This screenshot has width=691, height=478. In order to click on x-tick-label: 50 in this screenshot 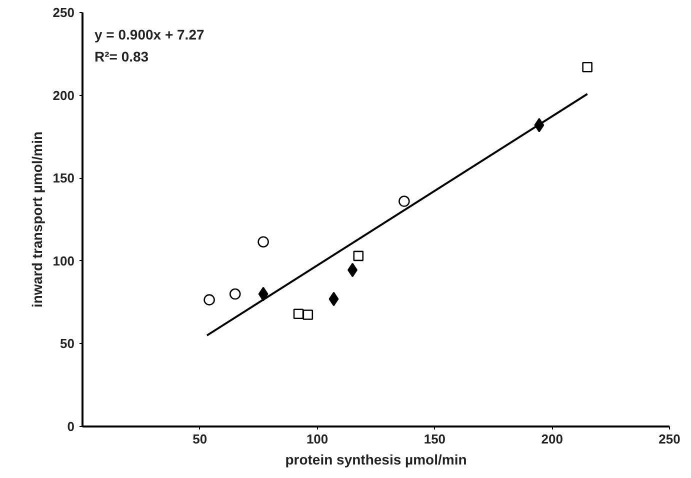, I will do `click(200, 439)`.